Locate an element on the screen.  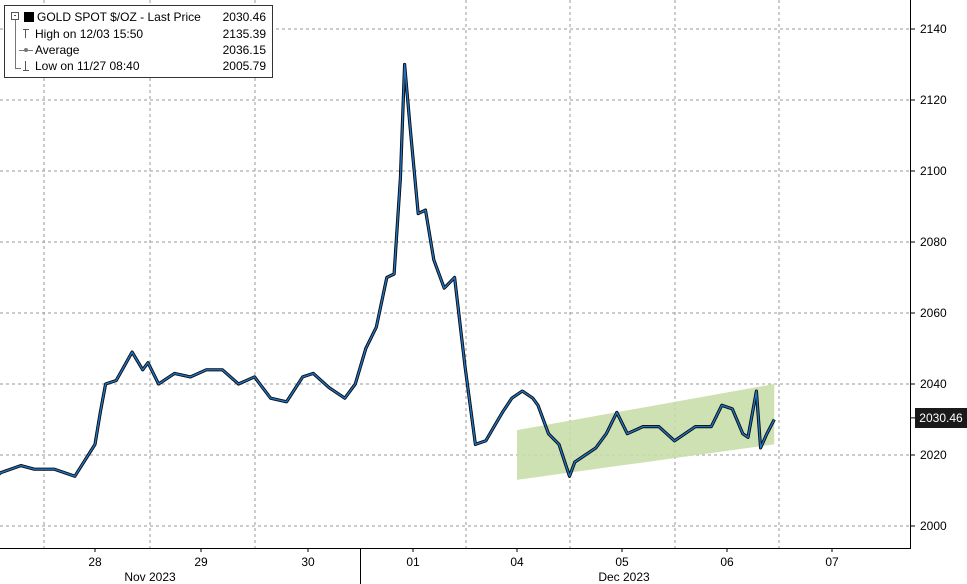
legend-row-average: Average 2036.15 is located at coordinates (135, 50).